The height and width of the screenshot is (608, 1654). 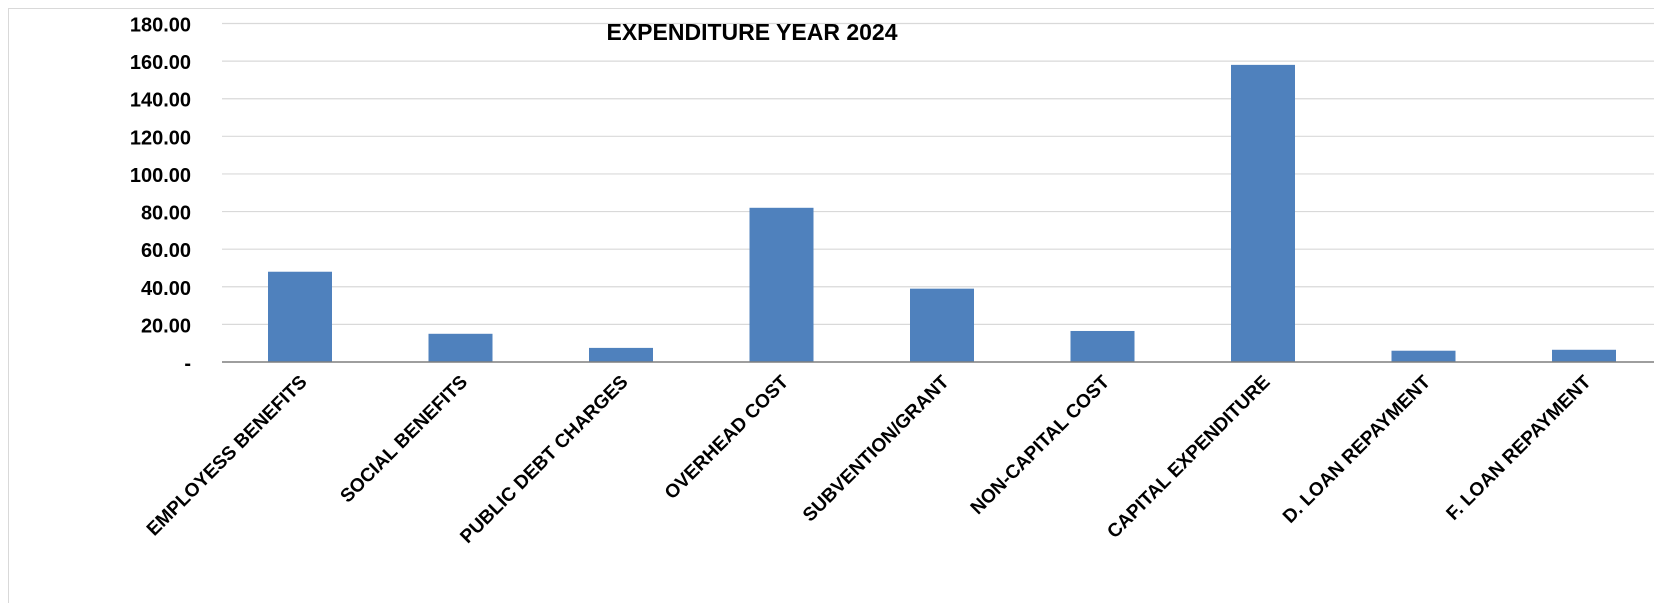 I want to click on y-tick-label: 120.00, so click(x=160, y=138).